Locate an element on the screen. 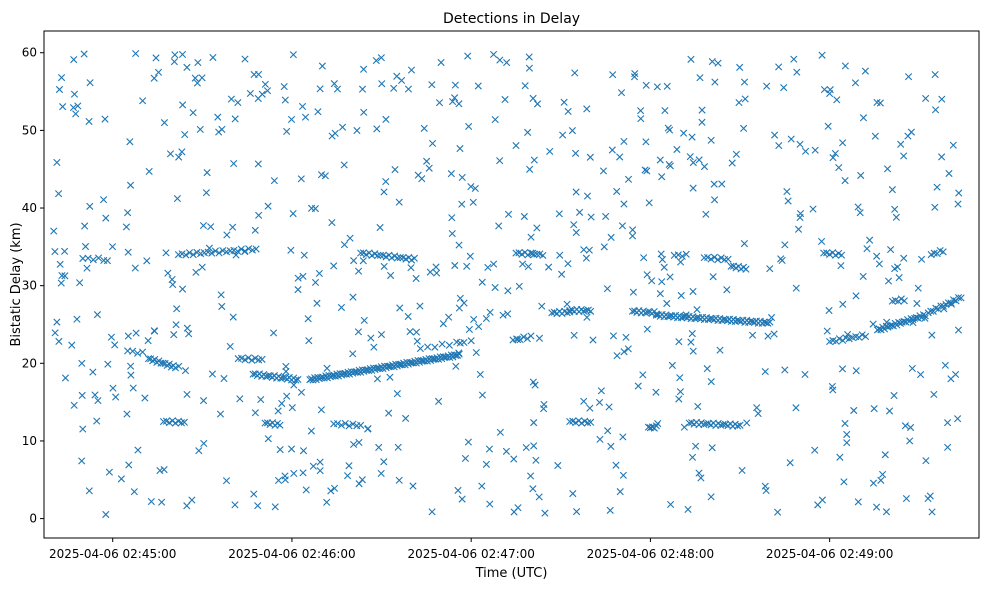 The image size is (989, 590). x-axis-label: Time (UTC) is located at coordinates (511, 573).